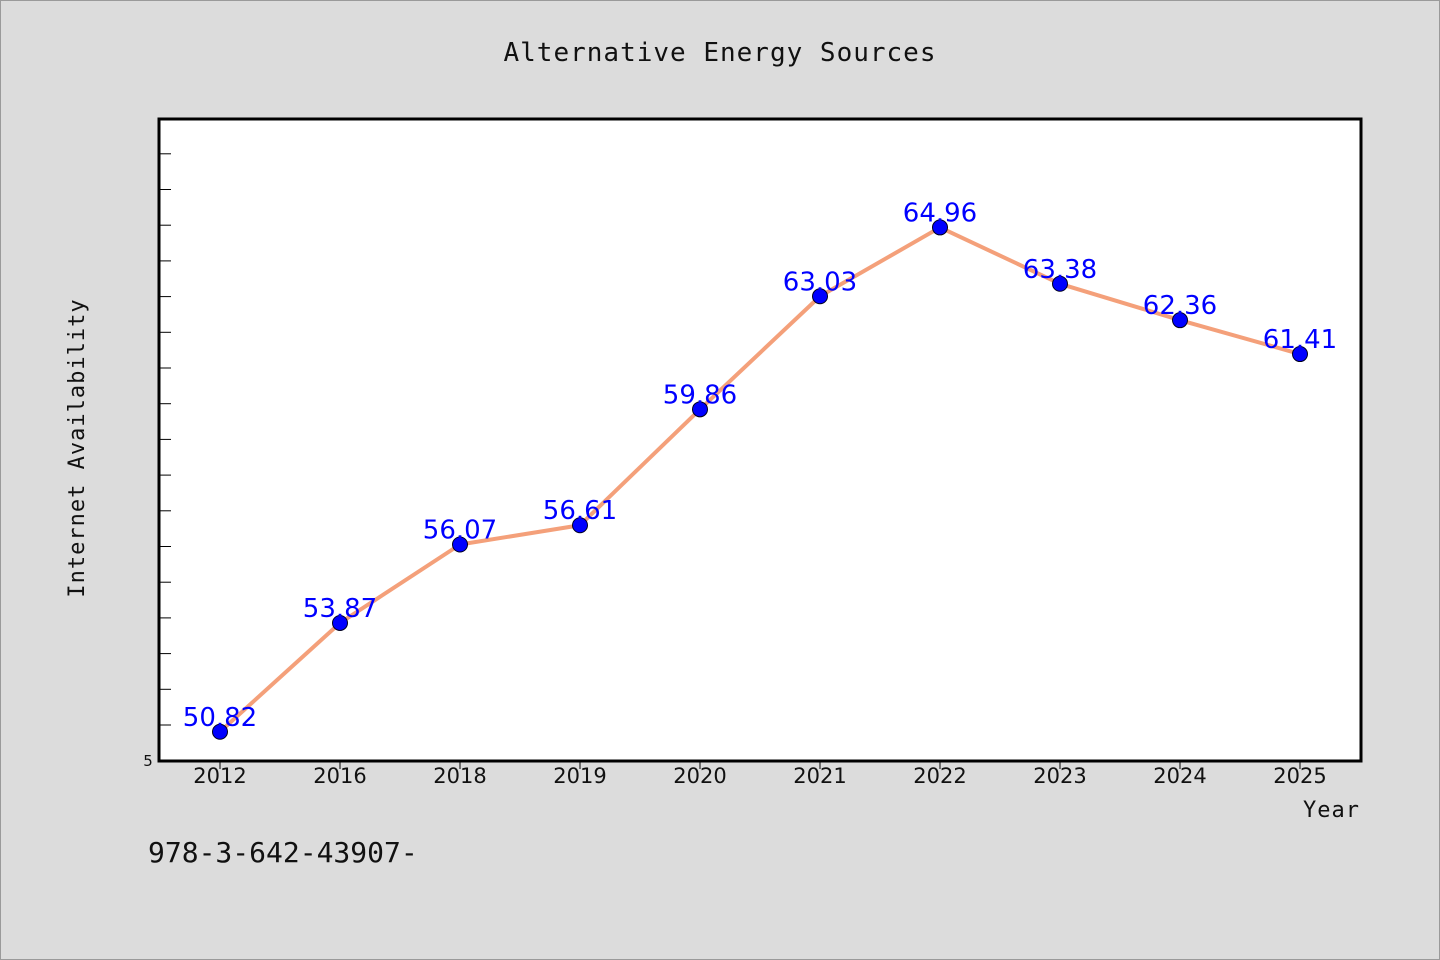 Image resolution: width=1440 pixels, height=960 pixels. What do you see at coordinates (760, 774) in the screenshot?
I see `x-axis-ticks: 2012 2016 2018 2019 2020 2021 2022 2023 2024 2025` at bounding box center [760, 774].